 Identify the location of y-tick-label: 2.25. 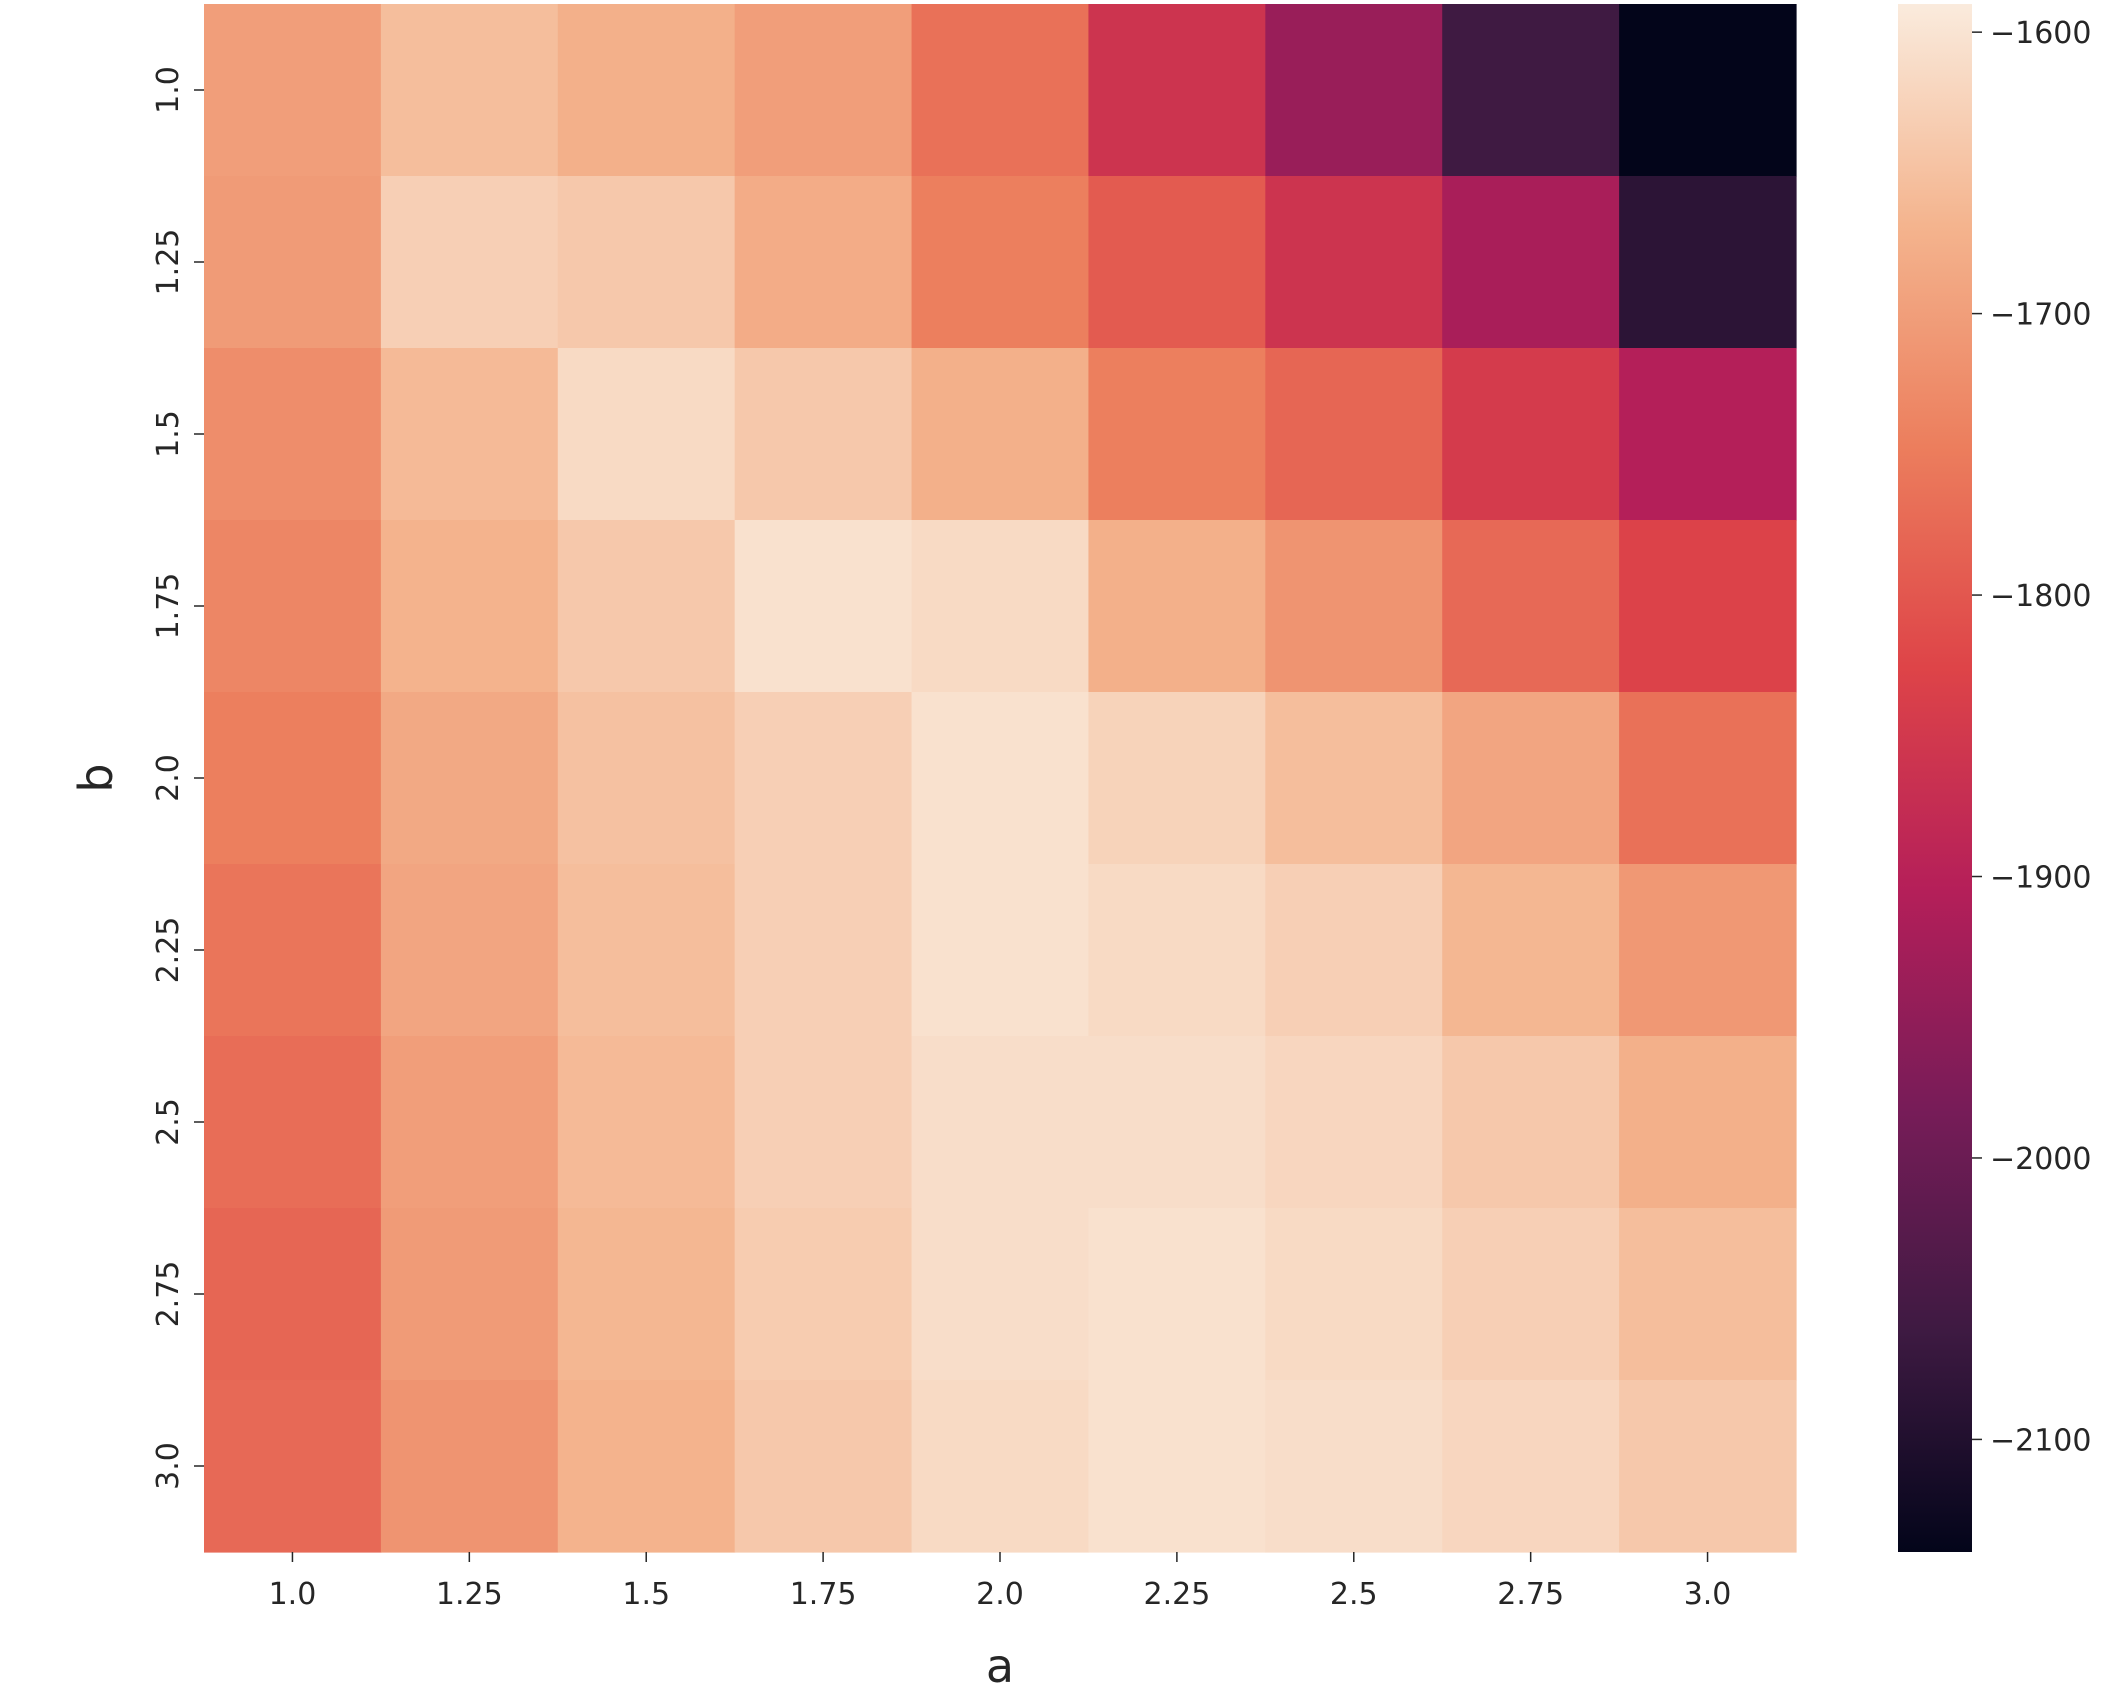
(168, 950).